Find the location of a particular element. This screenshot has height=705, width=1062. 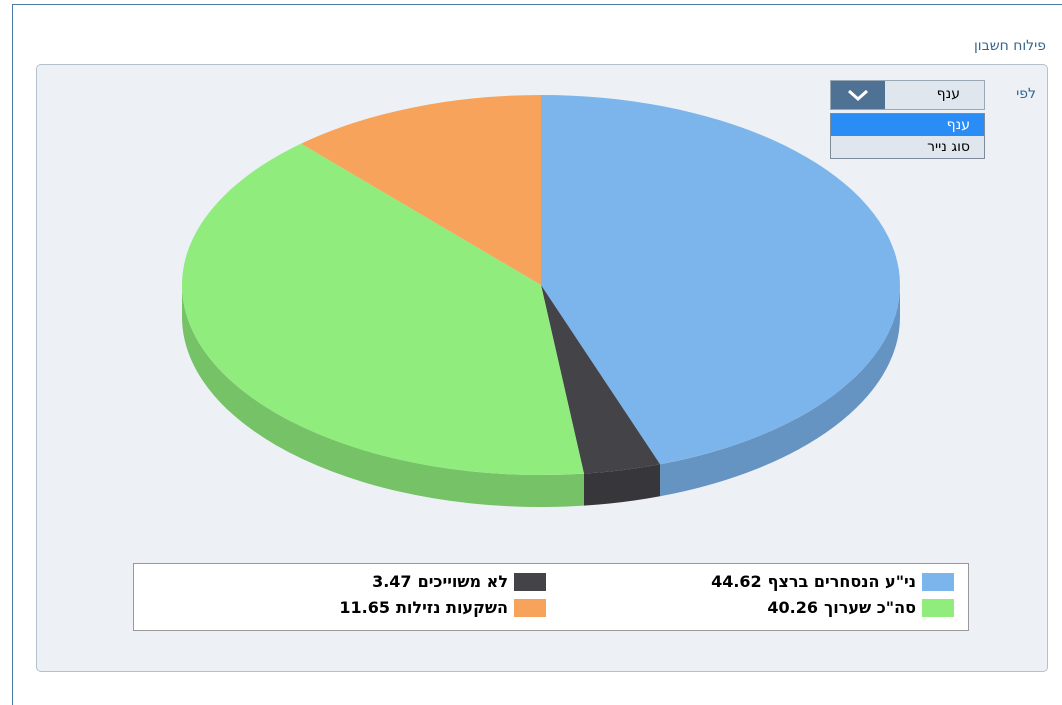

dropdown-option: ענף is located at coordinates (907, 125).